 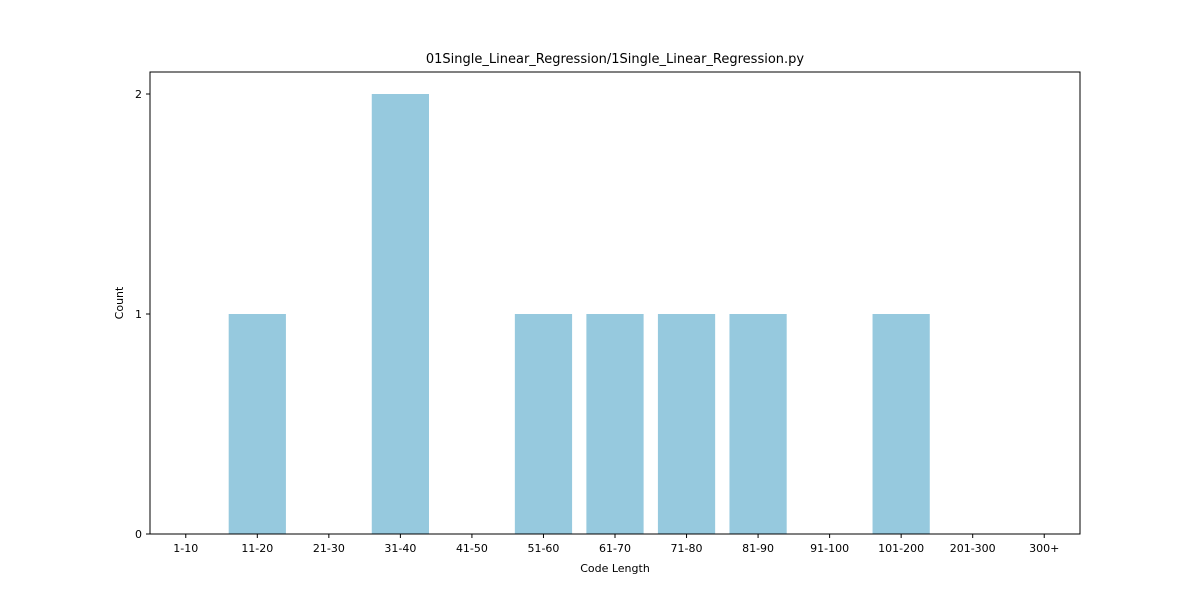 I want to click on x-tick-label: 91-100, so click(x=829, y=548).